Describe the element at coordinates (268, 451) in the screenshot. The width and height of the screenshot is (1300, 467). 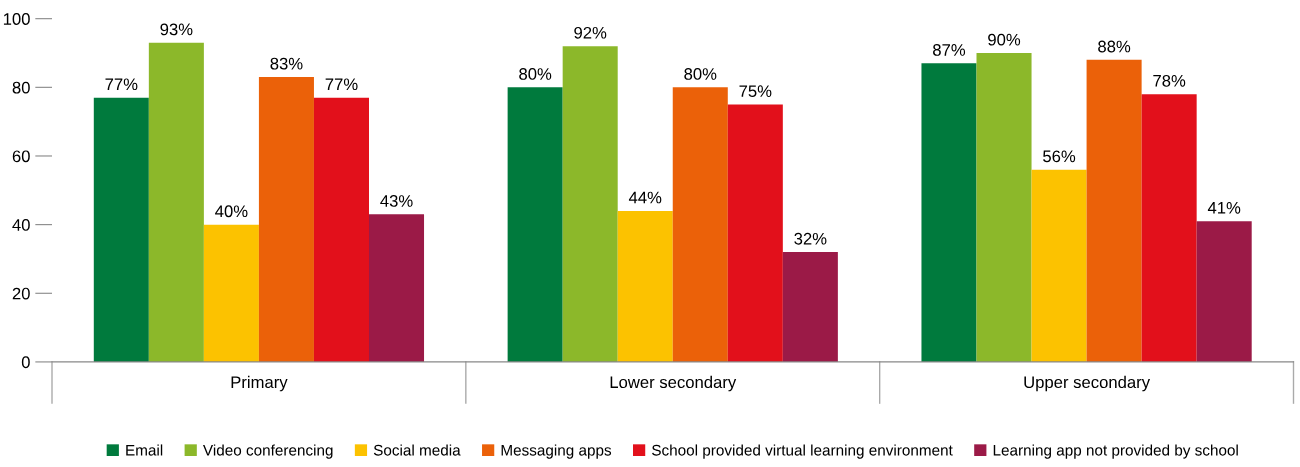
I see `legend-label: Video conferencing` at that location.